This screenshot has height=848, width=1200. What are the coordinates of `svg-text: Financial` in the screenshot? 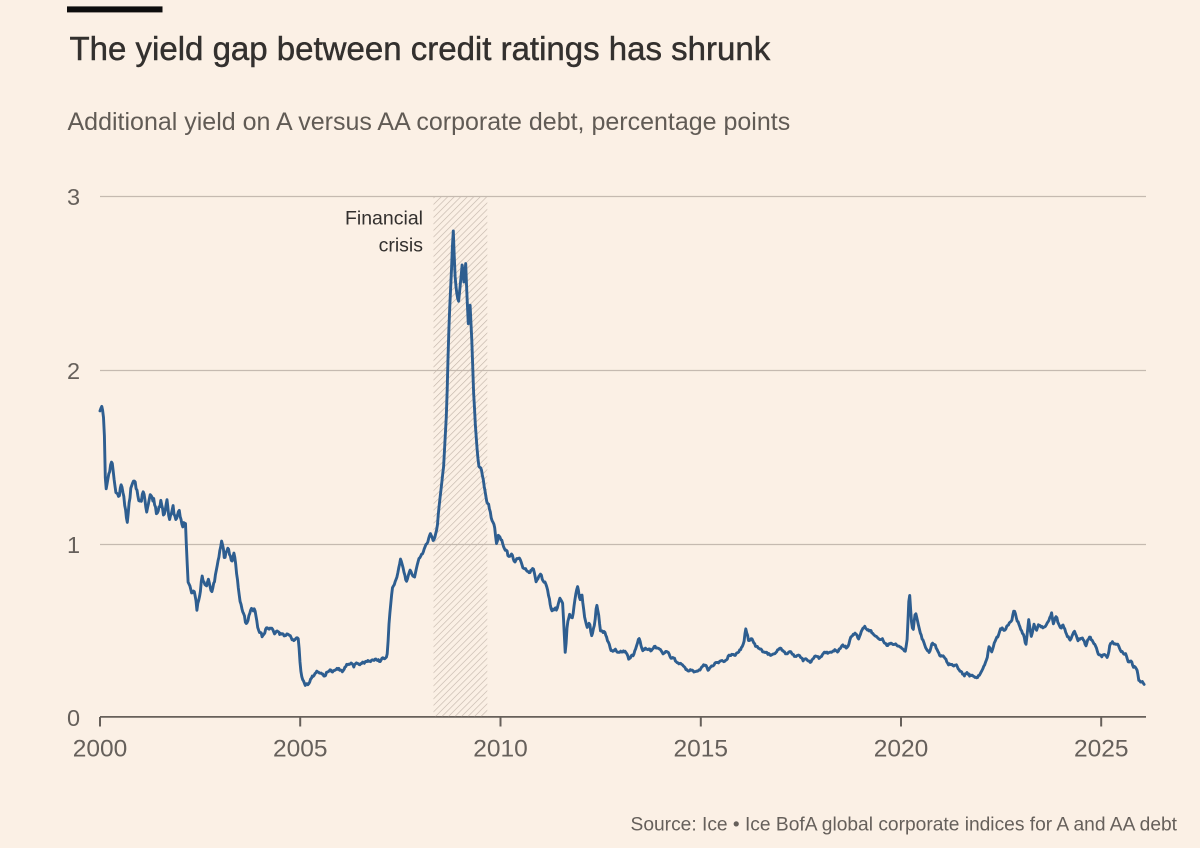 It's located at (384, 219).